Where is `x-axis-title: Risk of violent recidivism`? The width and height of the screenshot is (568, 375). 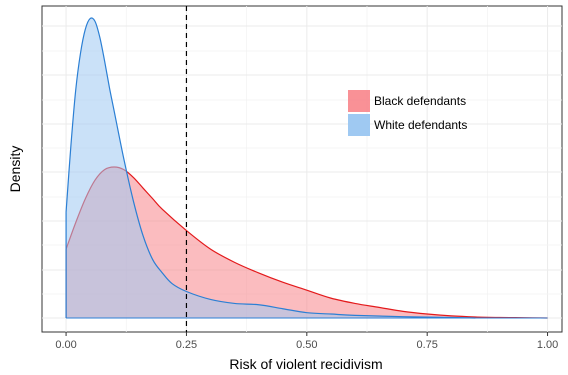 x-axis-title: Risk of violent recidivism is located at coordinates (305, 364).